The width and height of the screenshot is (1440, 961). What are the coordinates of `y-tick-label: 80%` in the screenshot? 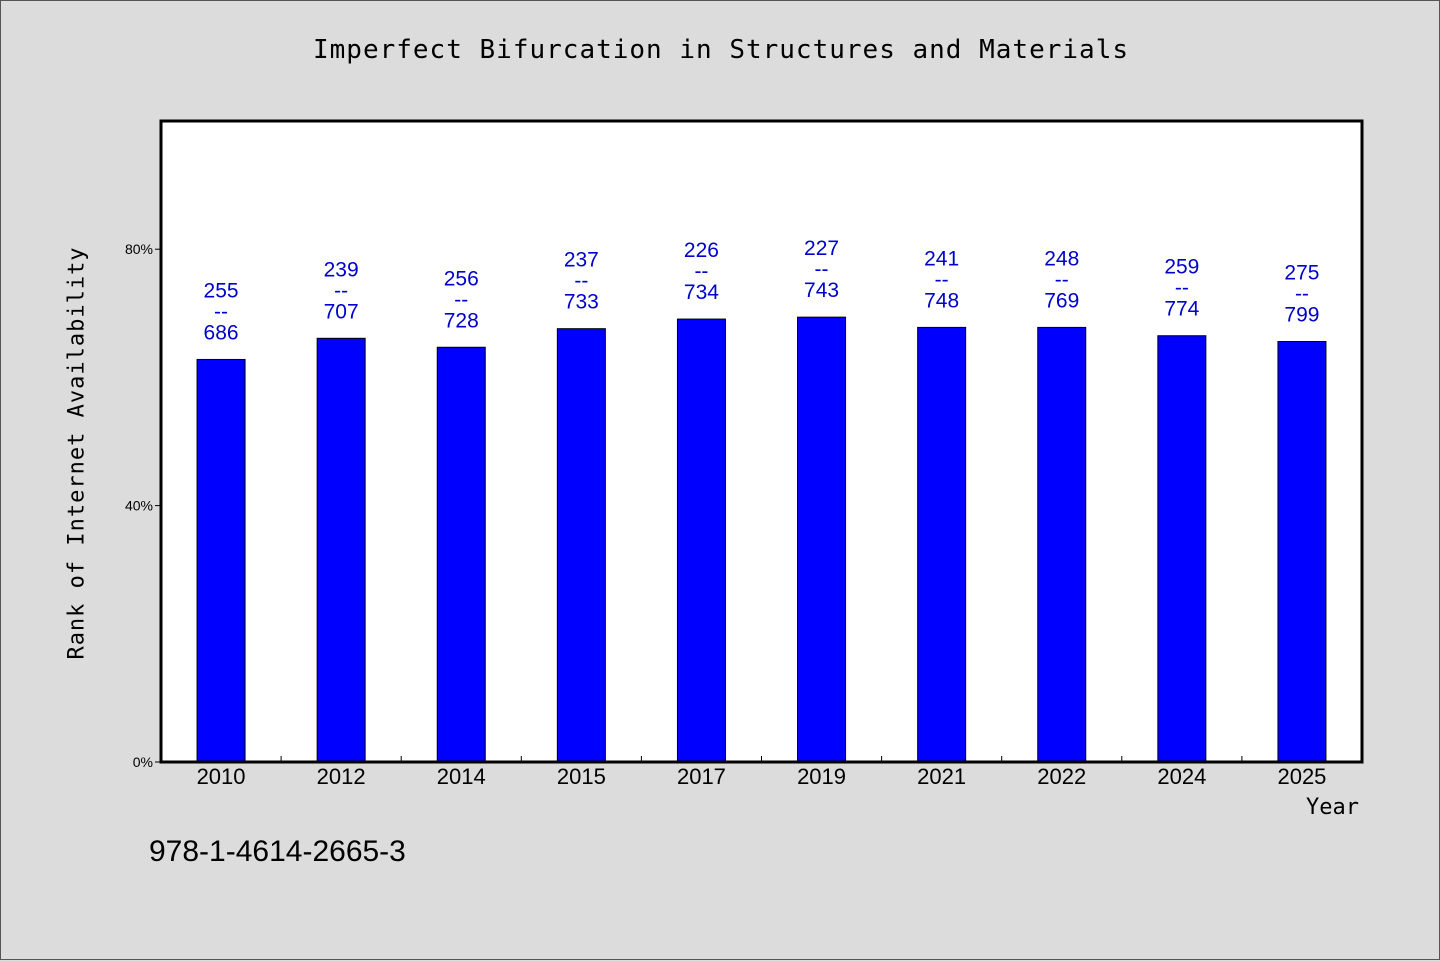 It's located at (139, 249).